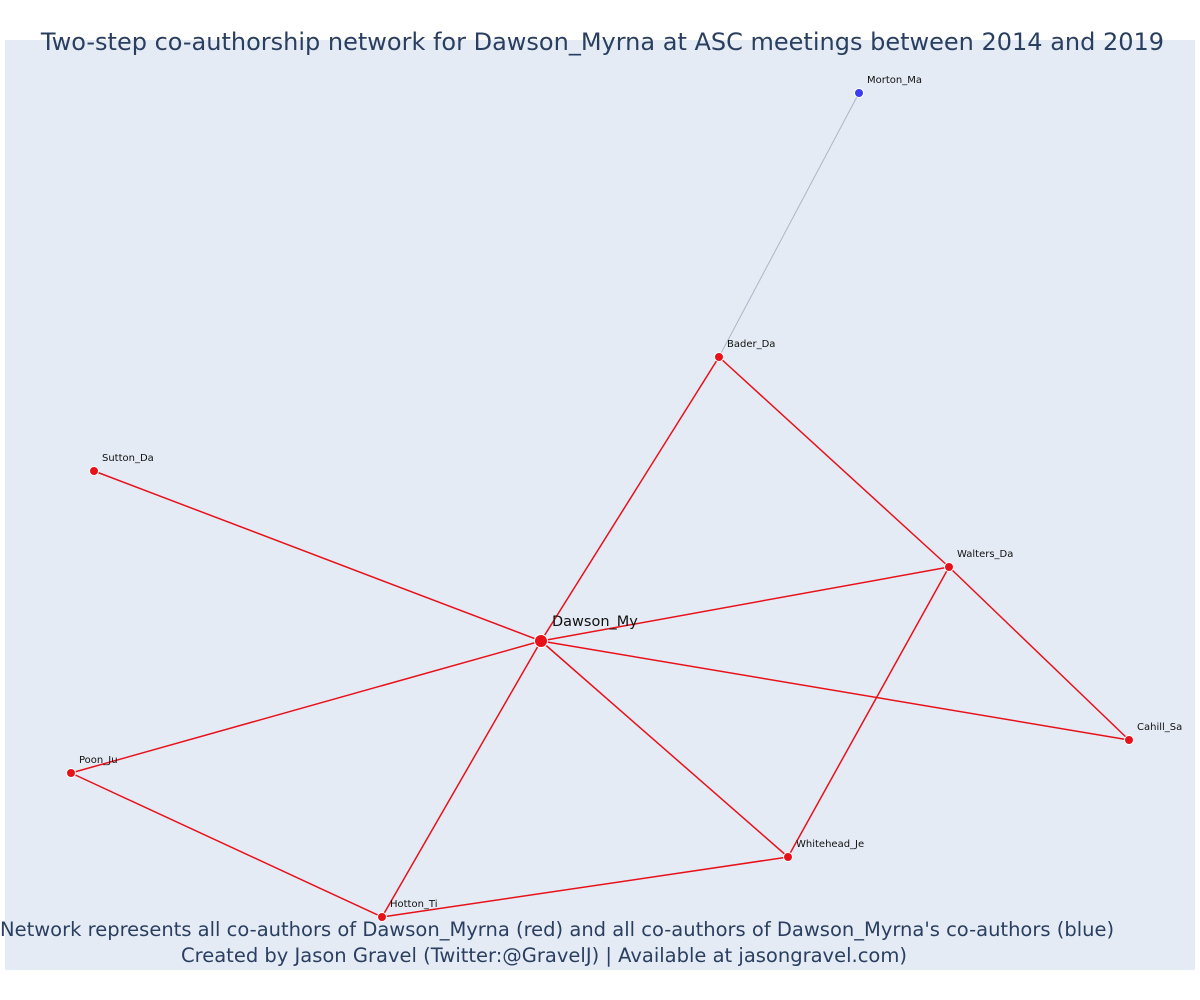  I want to click on edge-walters-dawson, so click(745, 604).